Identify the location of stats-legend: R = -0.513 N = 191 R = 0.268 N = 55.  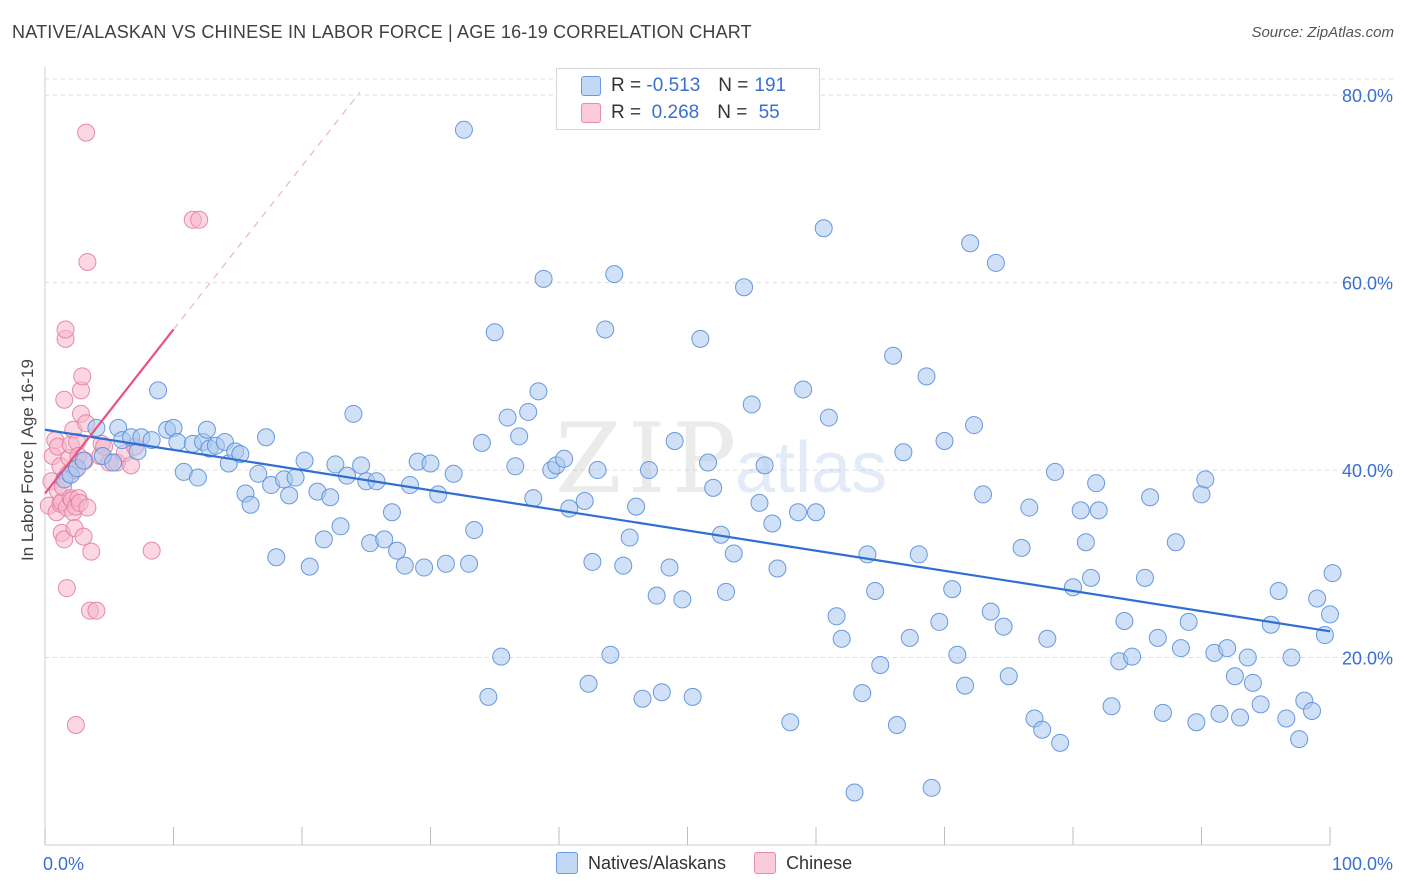
(688, 99).